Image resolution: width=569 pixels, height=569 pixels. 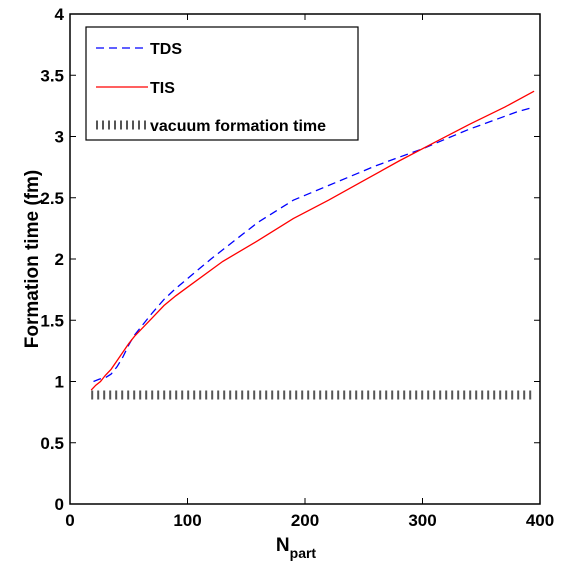 What do you see at coordinates (166, 49) in the screenshot?
I see `legend-label-tds: TDS` at bounding box center [166, 49].